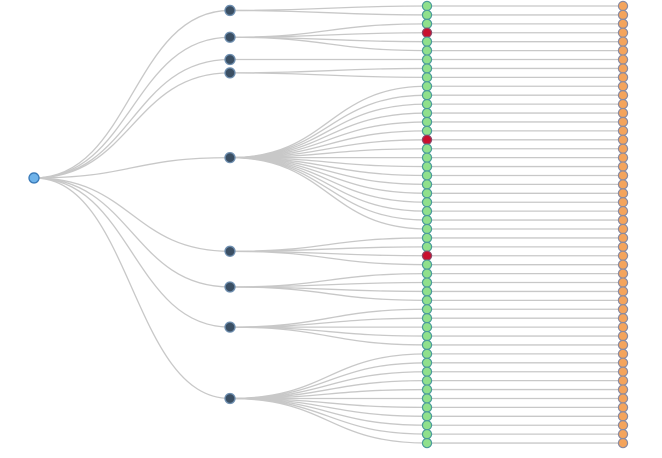  What do you see at coordinates (34, 178) in the screenshot?
I see `root-node` at bounding box center [34, 178].